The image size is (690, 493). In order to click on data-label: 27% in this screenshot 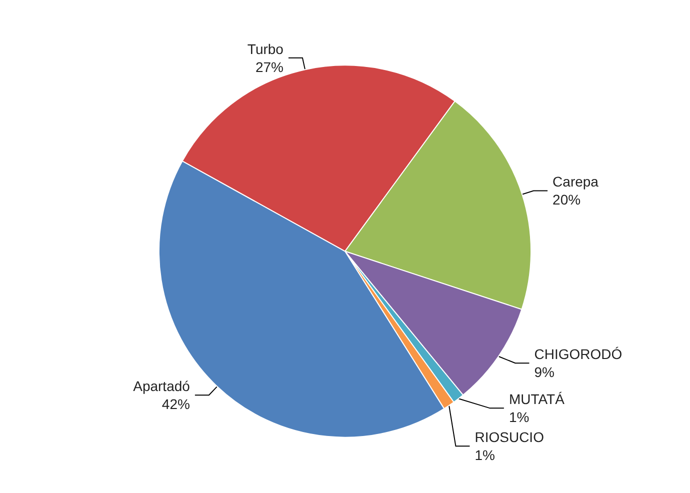, I will do `click(269, 66)`.